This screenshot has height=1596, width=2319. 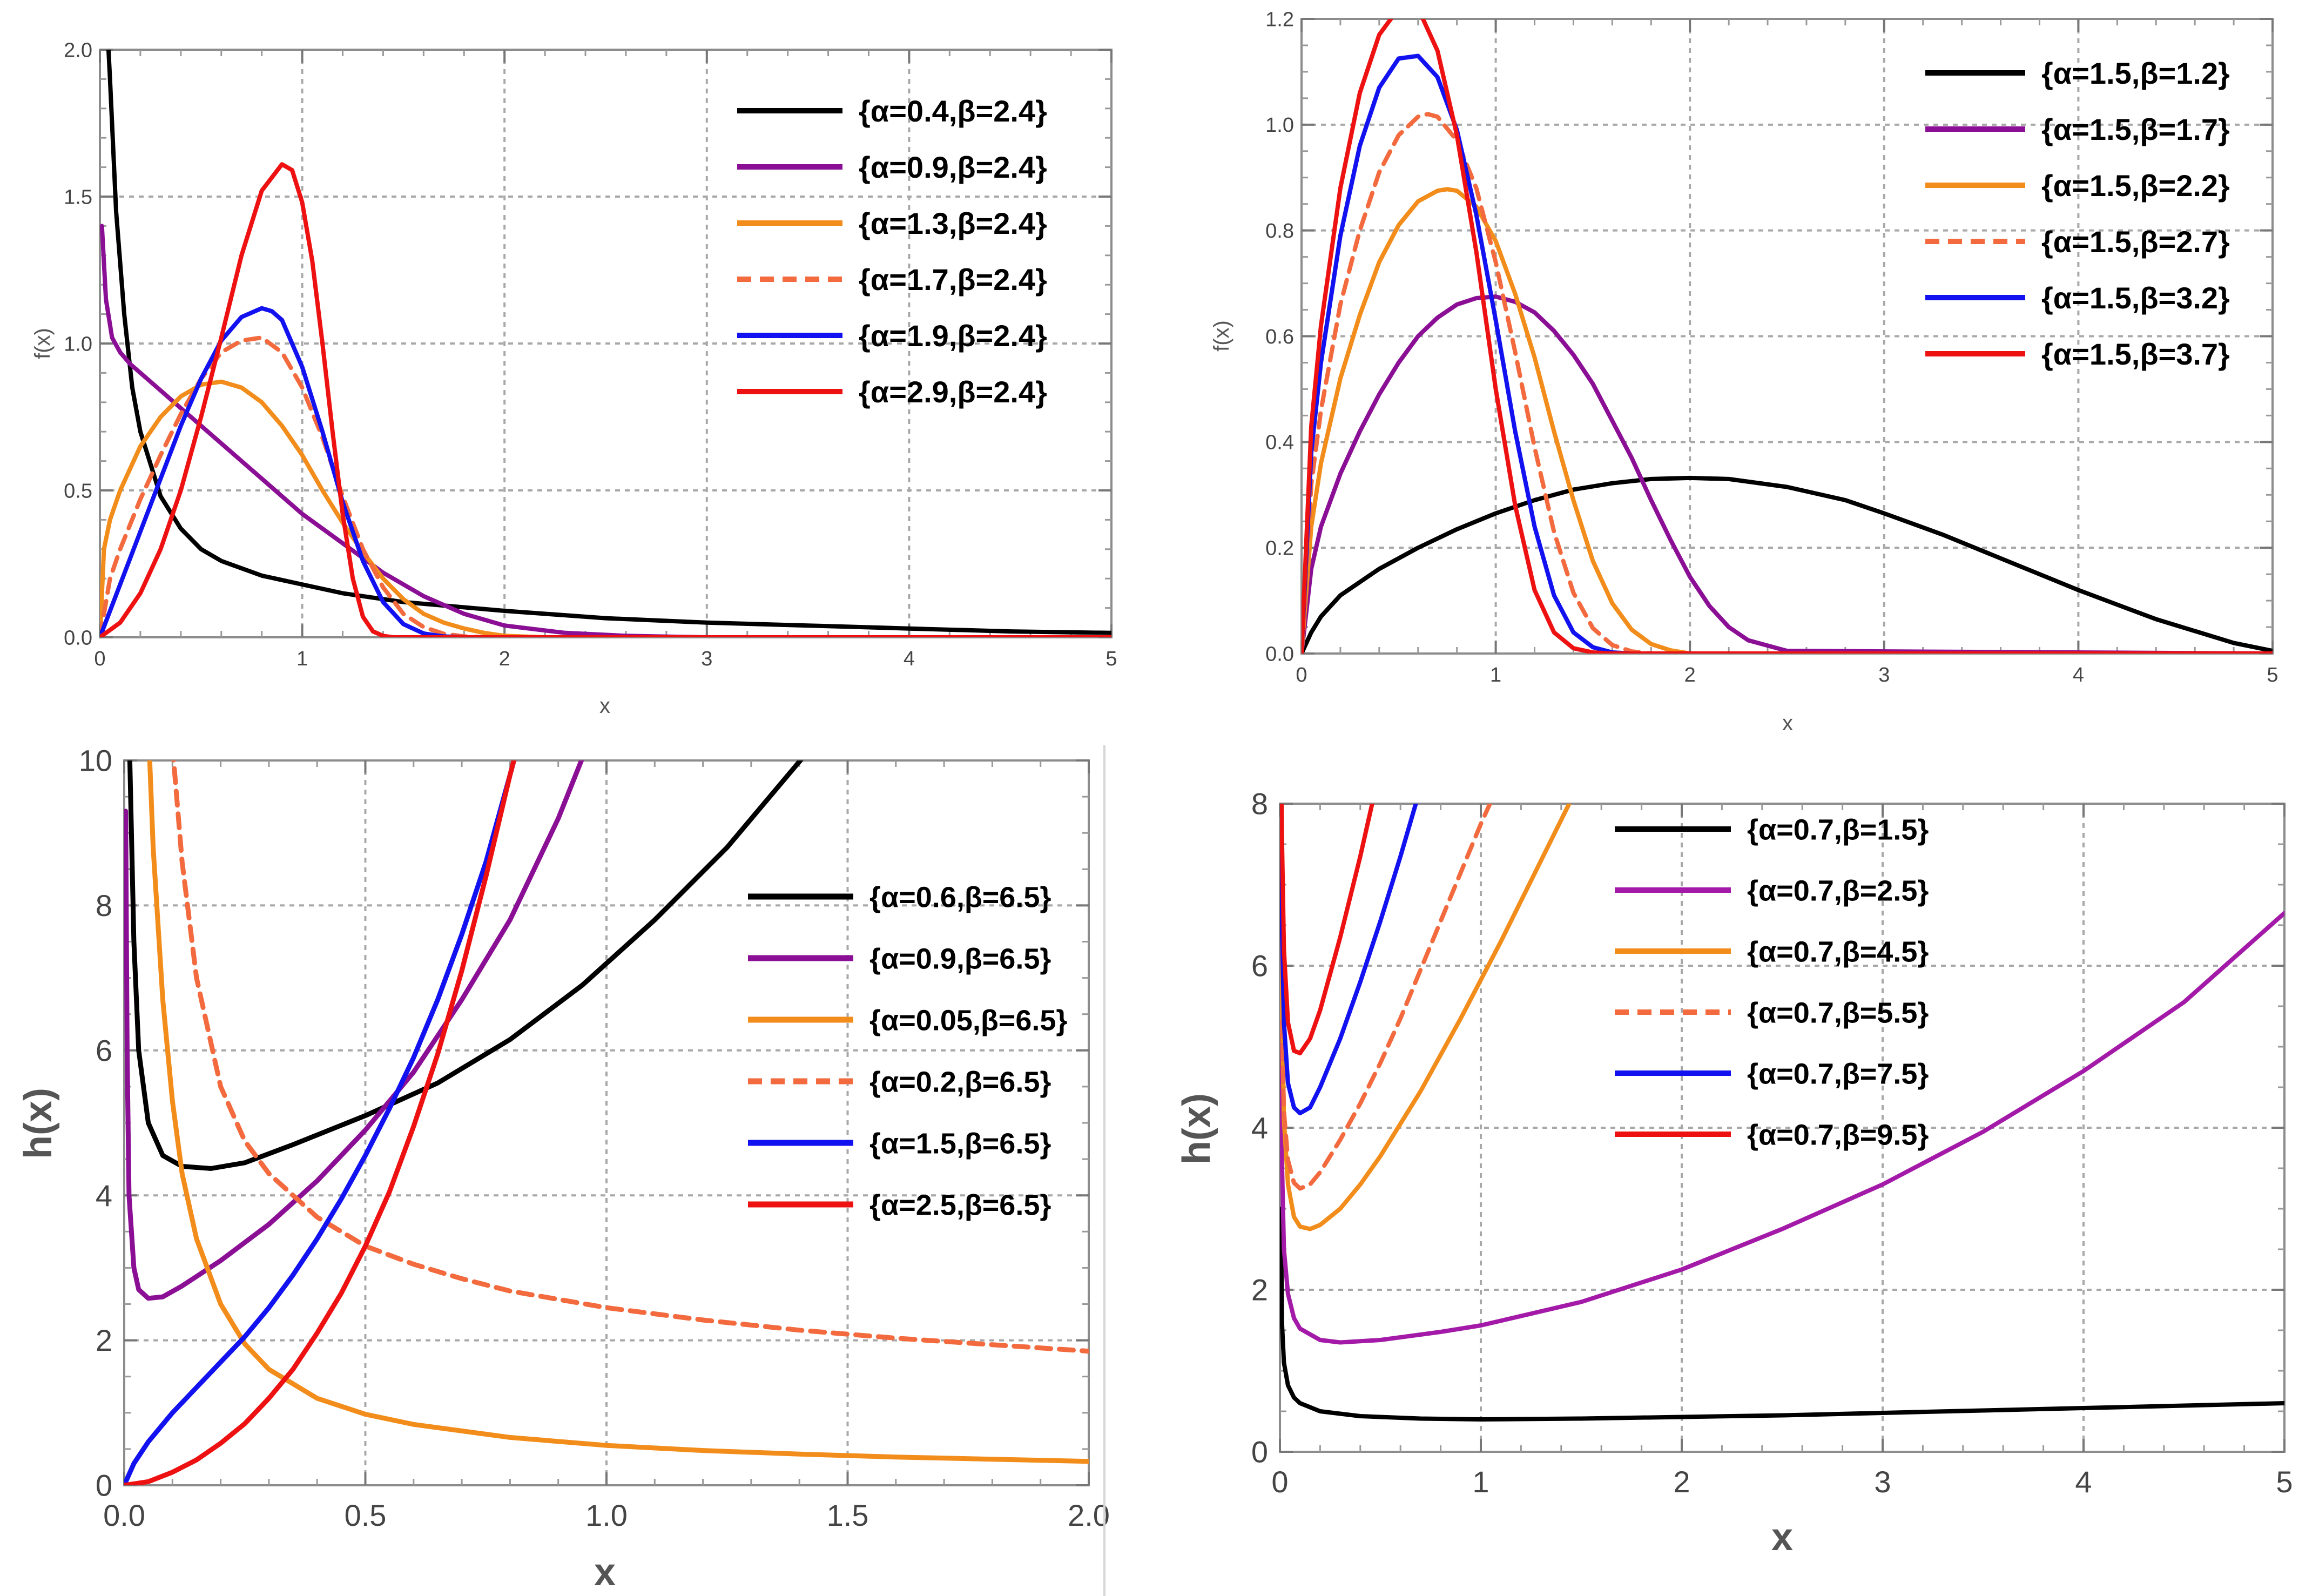 What do you see at coordinates (953, 223) in the screenshot?
I see `legend-label: {α=1.3,β=2.4}` at bounding box center [953, 223].